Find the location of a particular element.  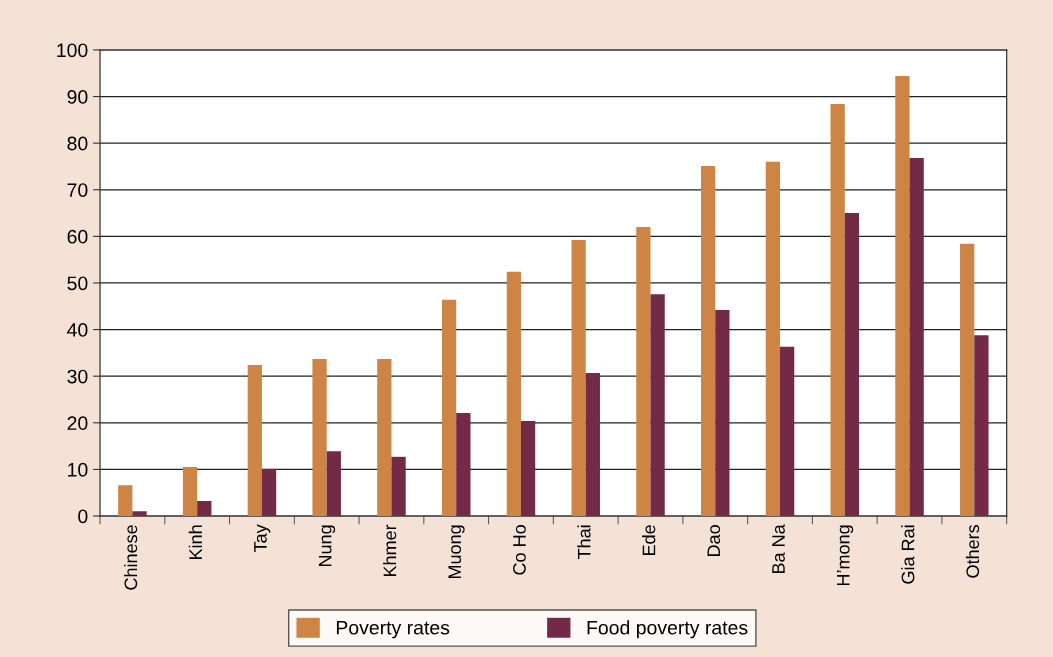

x-tick-label: Others is located at coordinates (972, 551).